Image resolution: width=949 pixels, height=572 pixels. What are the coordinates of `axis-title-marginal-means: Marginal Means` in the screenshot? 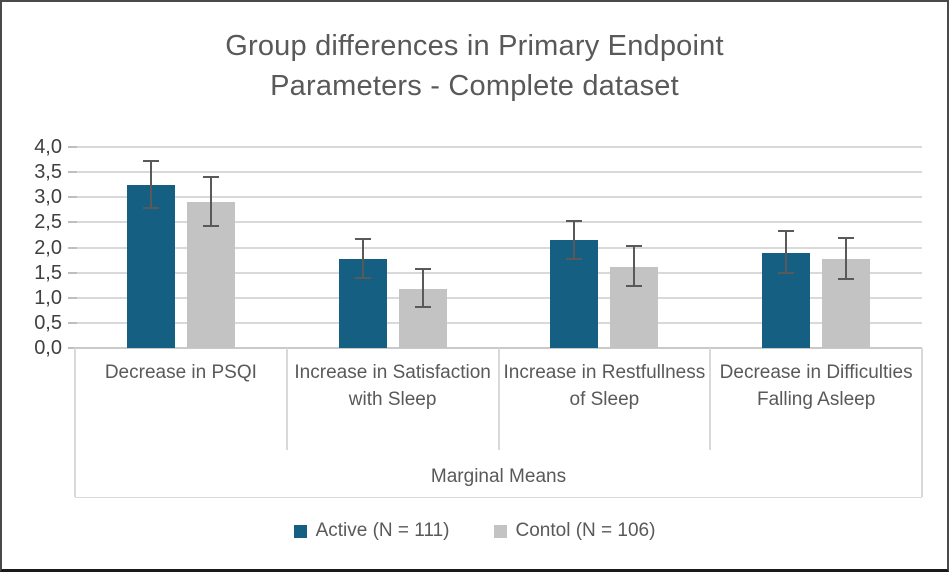 It's located at (498, 476).